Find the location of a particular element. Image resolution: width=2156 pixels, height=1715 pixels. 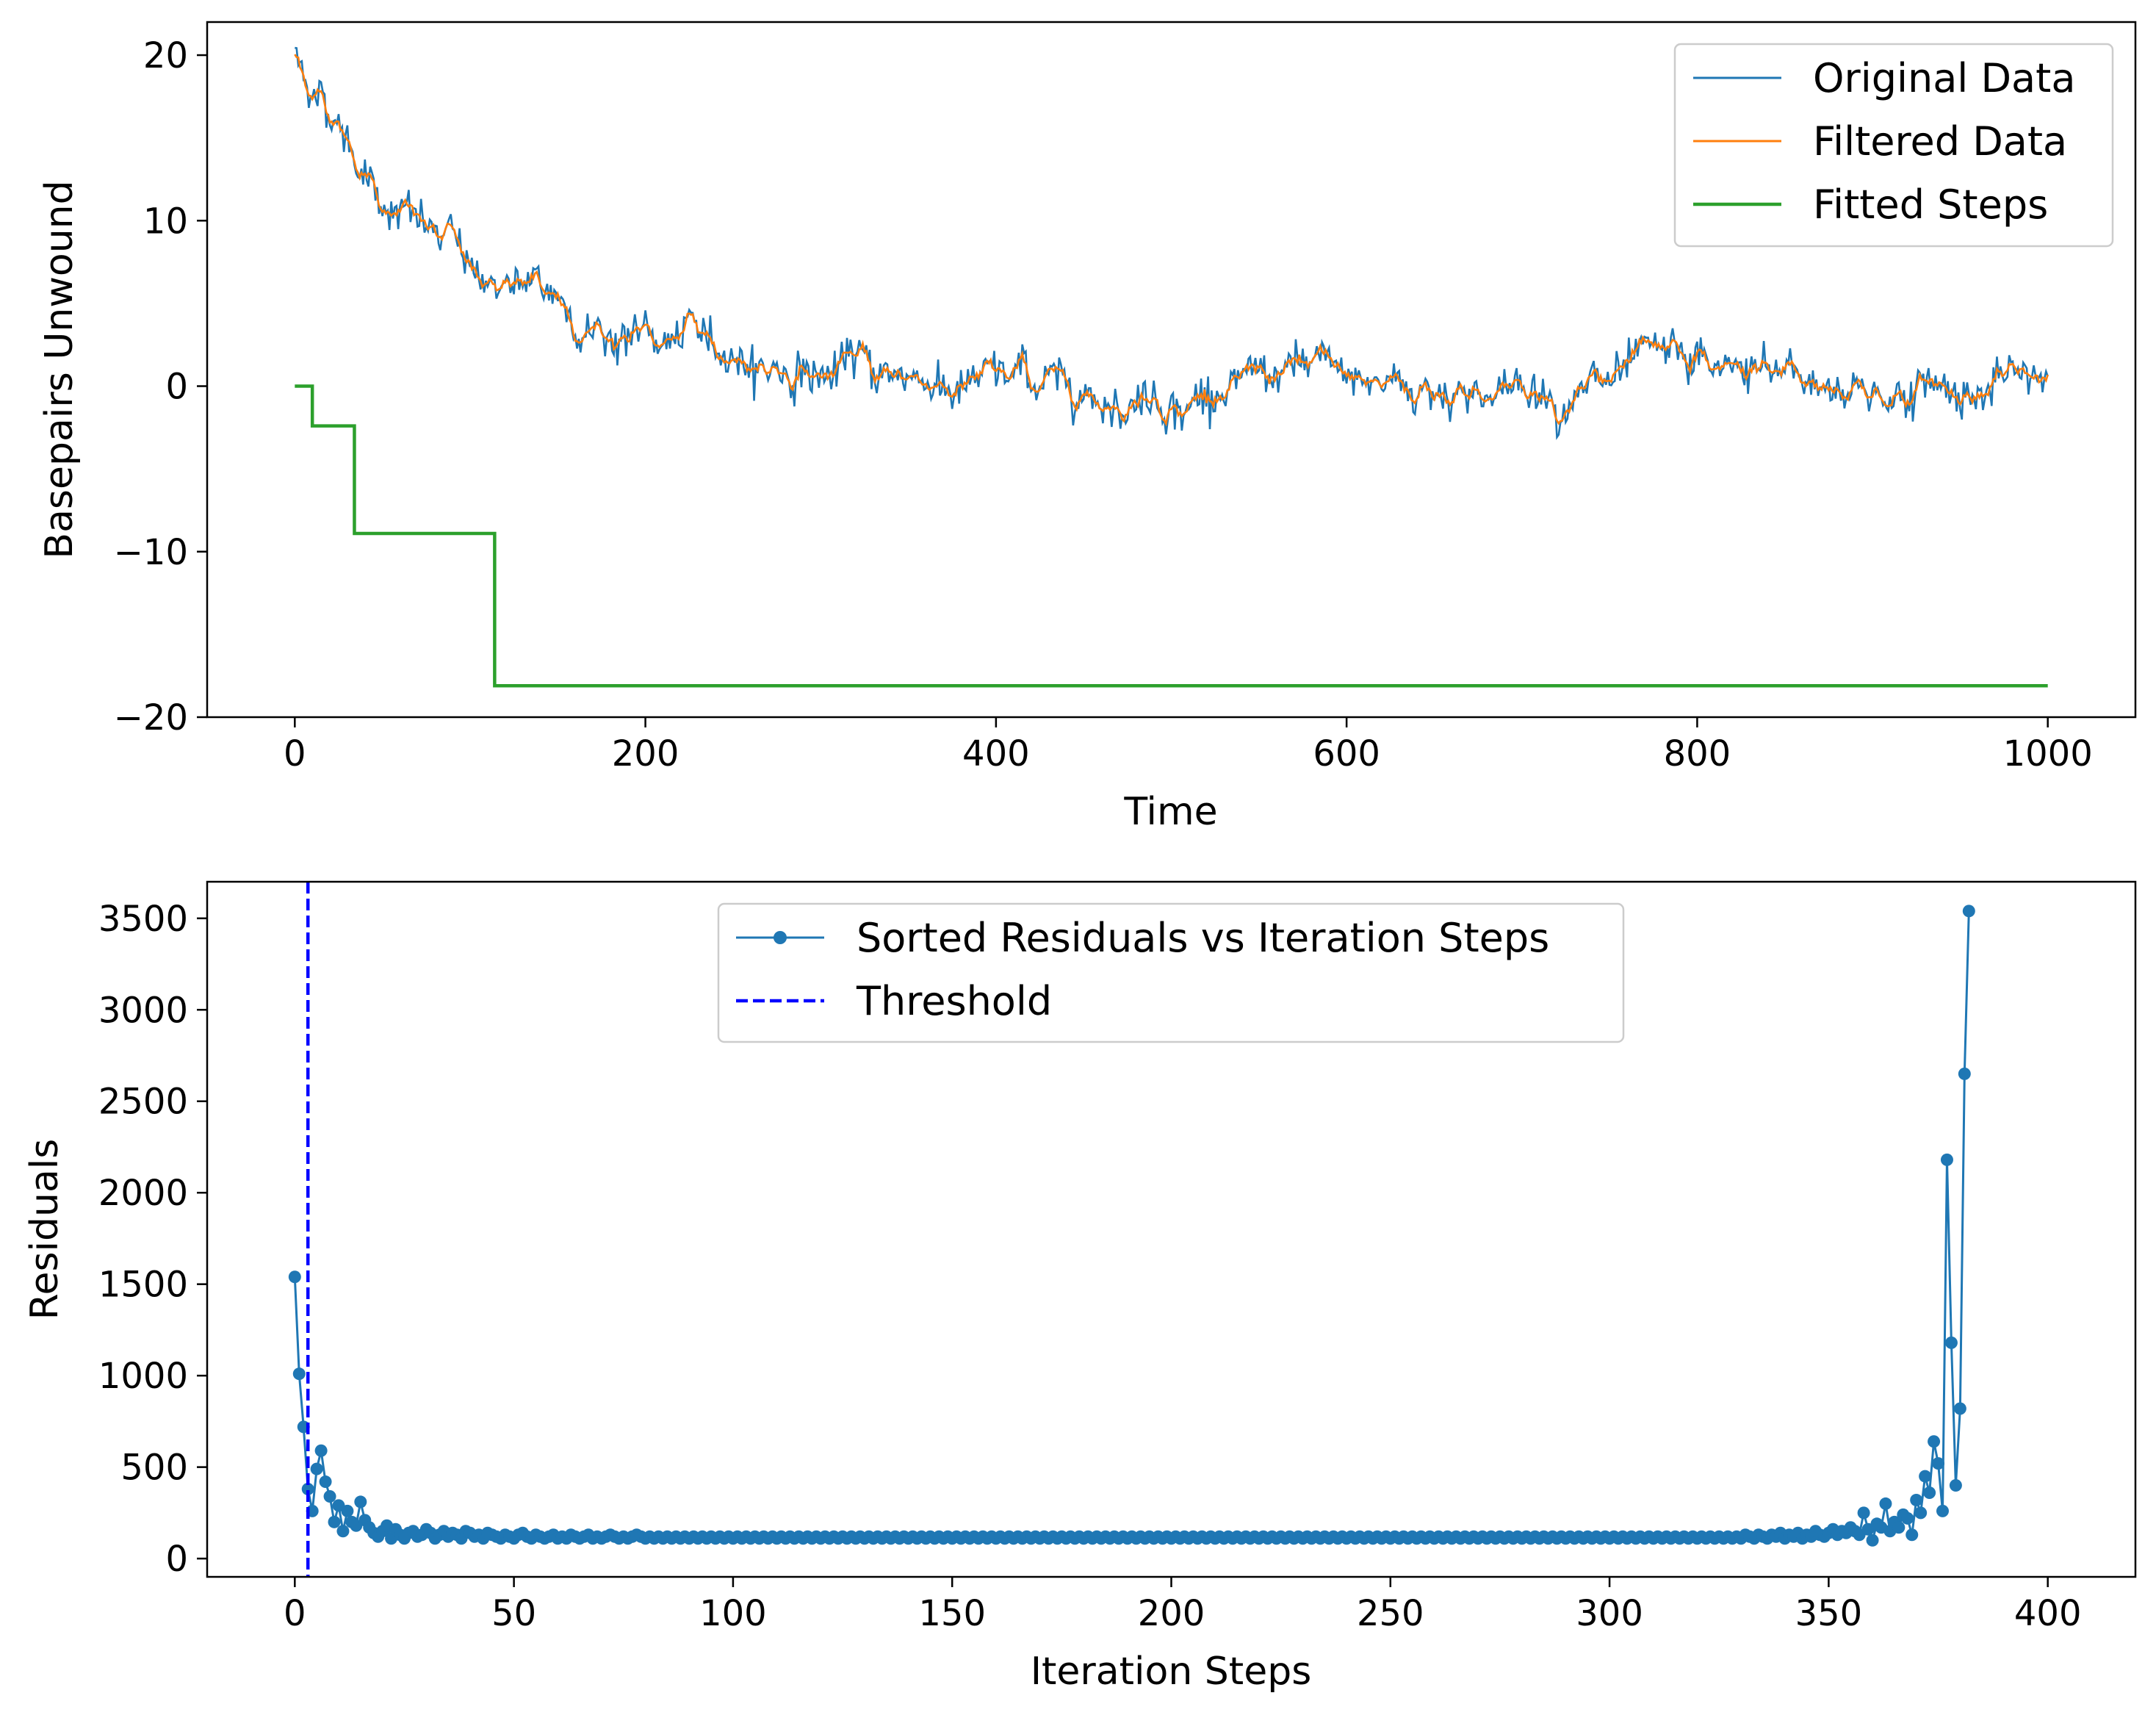

legend-label-original-data: Original Data is located at coordinates (1944, 78).